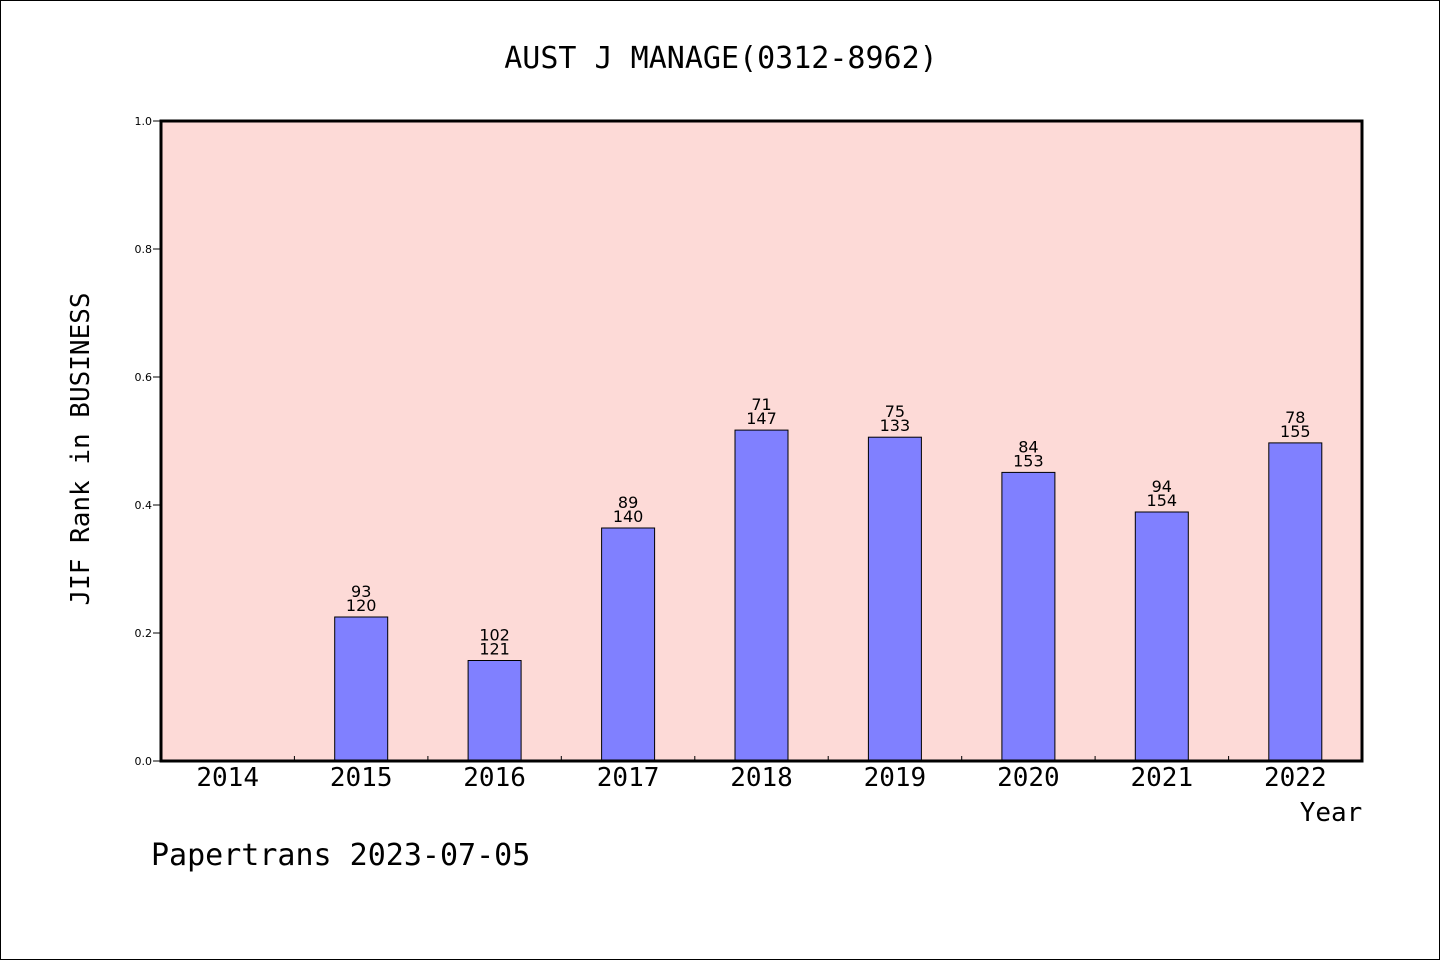 The image size is (1440, 960). Describe the element at coordinates (1162, 500) in the screenshot. I see `data-label-total-2021: 154` at that location.